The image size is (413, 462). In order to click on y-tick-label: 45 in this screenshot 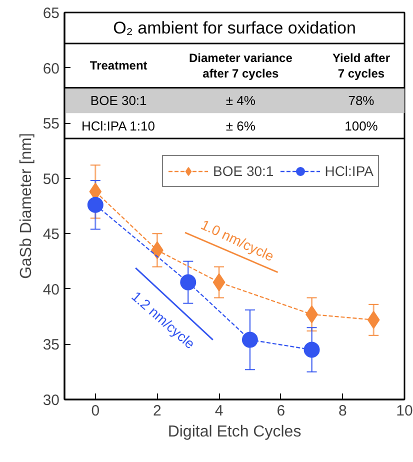, I will do `click(51, 235)`.